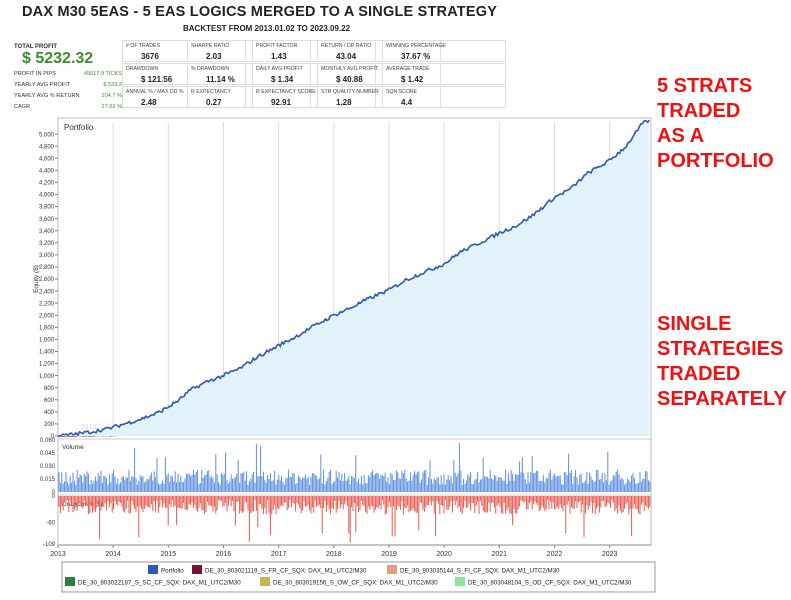 The height and width of the screenshot is (600, 791). Describe the element at coordinates (346, 46) in the screenshot. I see `stat-label: RETURN / DD RATIO` at that location.